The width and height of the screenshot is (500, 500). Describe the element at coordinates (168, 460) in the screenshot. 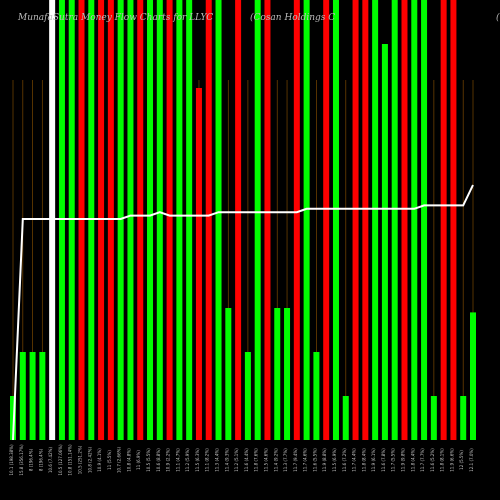

I see `x-tick-label: 10.9 (2.2%)` at that location.